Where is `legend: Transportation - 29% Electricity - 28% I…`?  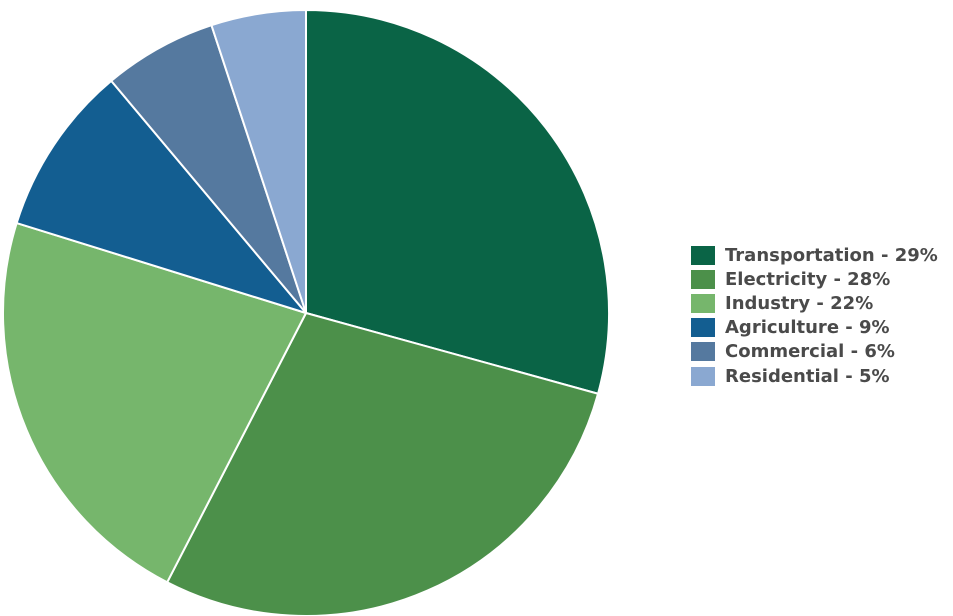
legend: Transportation - 29% Electricity - 28% I… is located at coordinates (814, 315).